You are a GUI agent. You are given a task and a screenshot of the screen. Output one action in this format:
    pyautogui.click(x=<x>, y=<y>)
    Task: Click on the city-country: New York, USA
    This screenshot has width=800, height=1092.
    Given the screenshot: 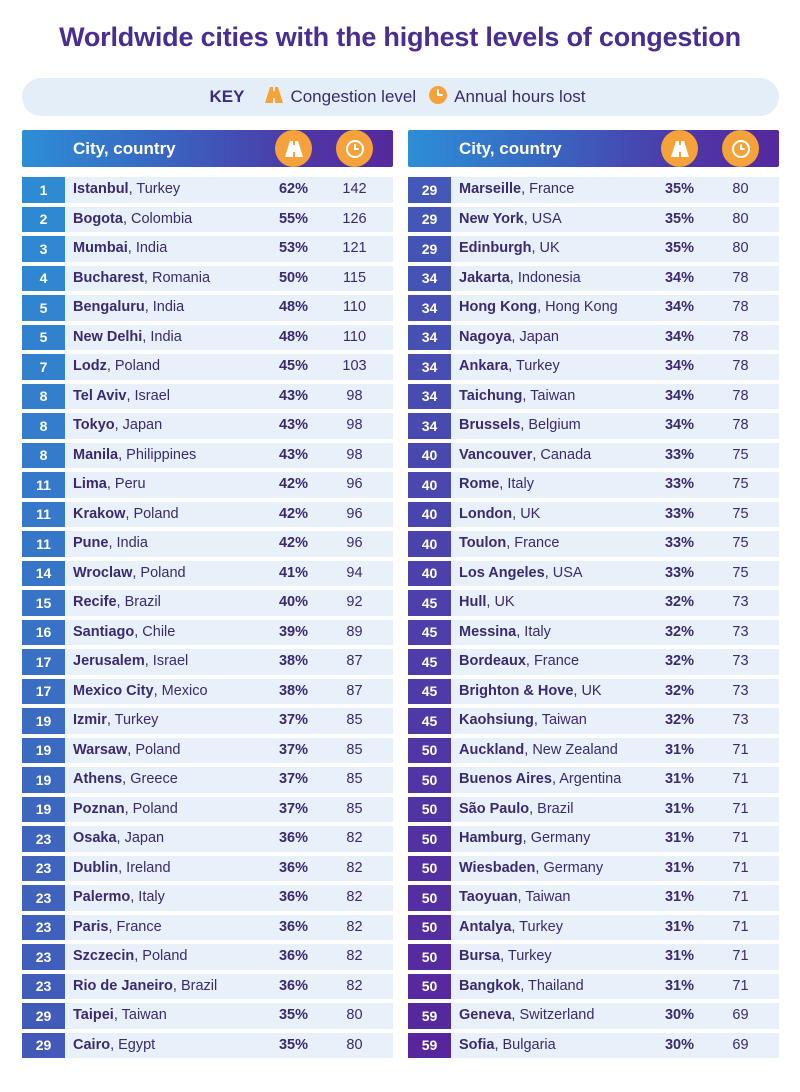 What is the action you would take?
    pyautogui.click(x=510, y=220)
    